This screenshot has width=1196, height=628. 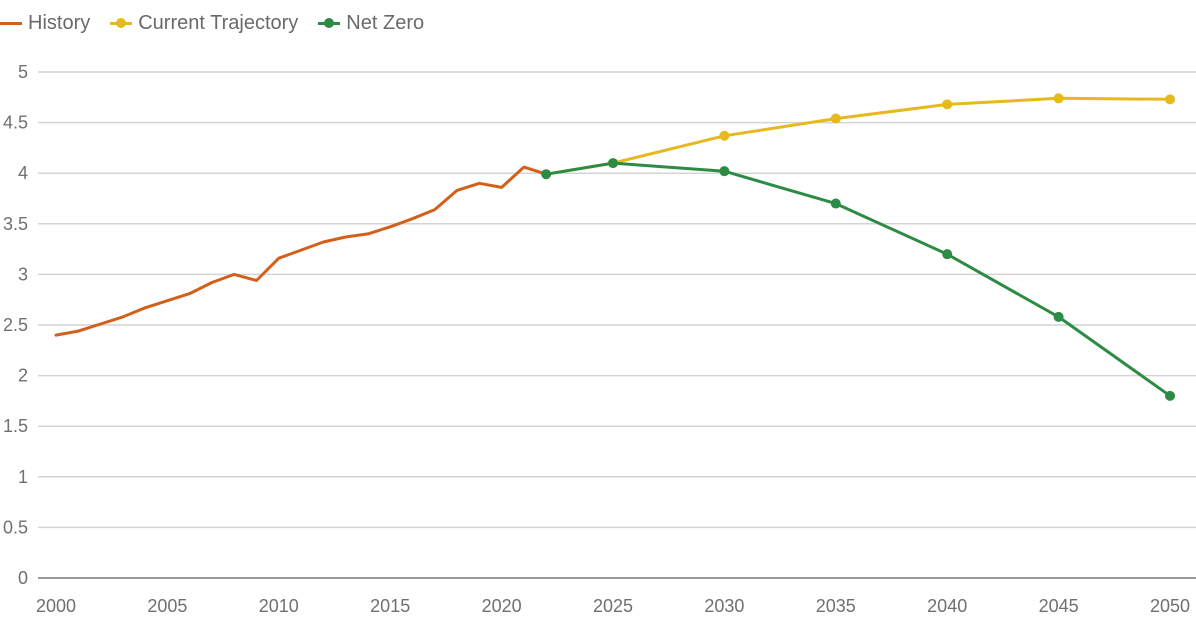 What do you see at coordinates (23, 477) in the screenshot?
I see `y-tick-label: 1` at bounding box center [23, 477].